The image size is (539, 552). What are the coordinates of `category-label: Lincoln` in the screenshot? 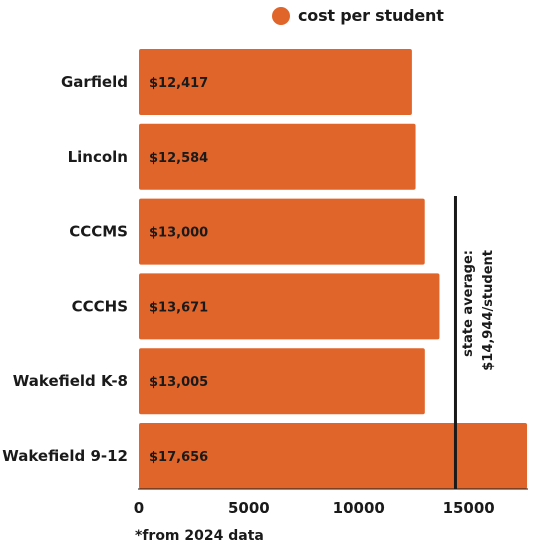 It's located at (98, 157).